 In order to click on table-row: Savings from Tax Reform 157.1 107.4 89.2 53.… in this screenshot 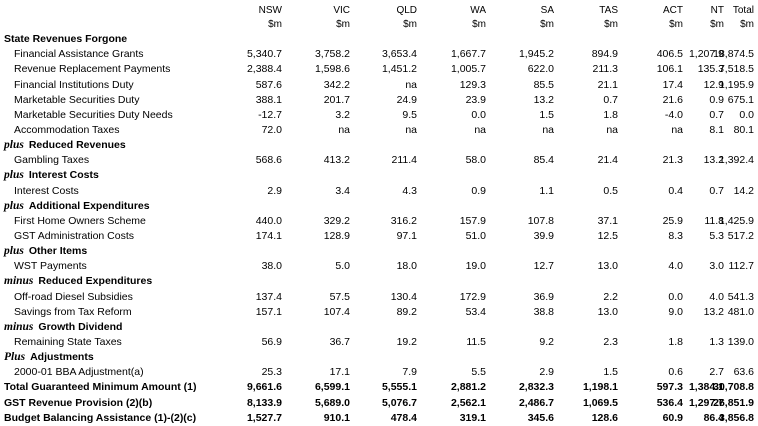, I will do `click(379, 312)`.